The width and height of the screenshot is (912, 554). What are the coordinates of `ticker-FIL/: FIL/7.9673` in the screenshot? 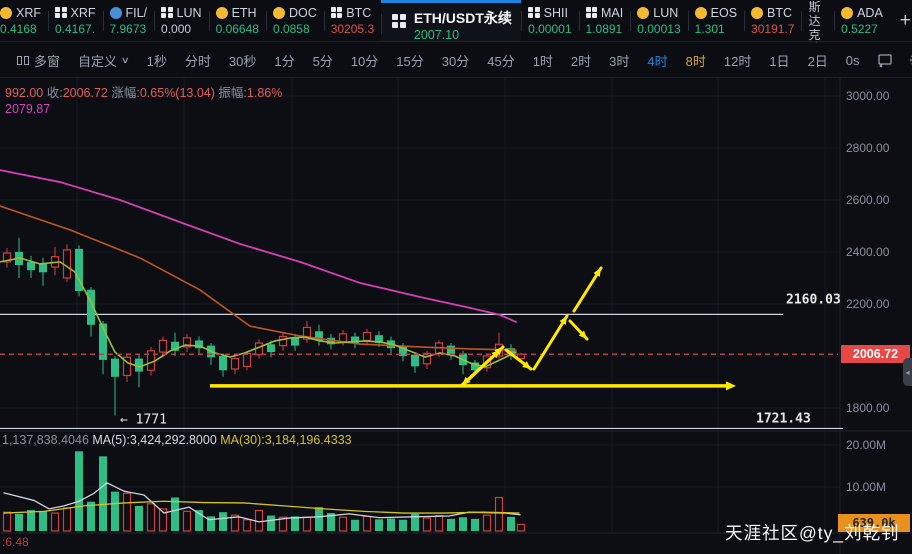 It's located at (128, 20).